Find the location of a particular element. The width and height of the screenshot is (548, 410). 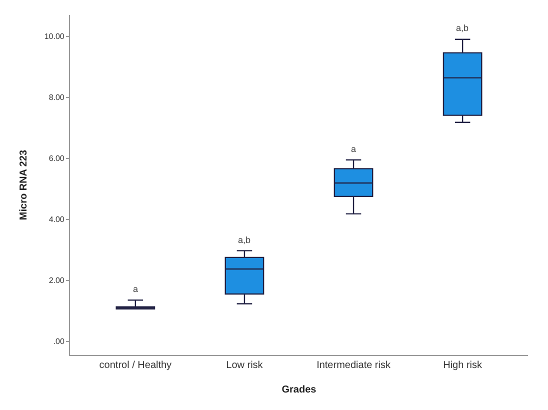

y-axis-title: Micro RNA 223 is located at coordinates (24, 184).